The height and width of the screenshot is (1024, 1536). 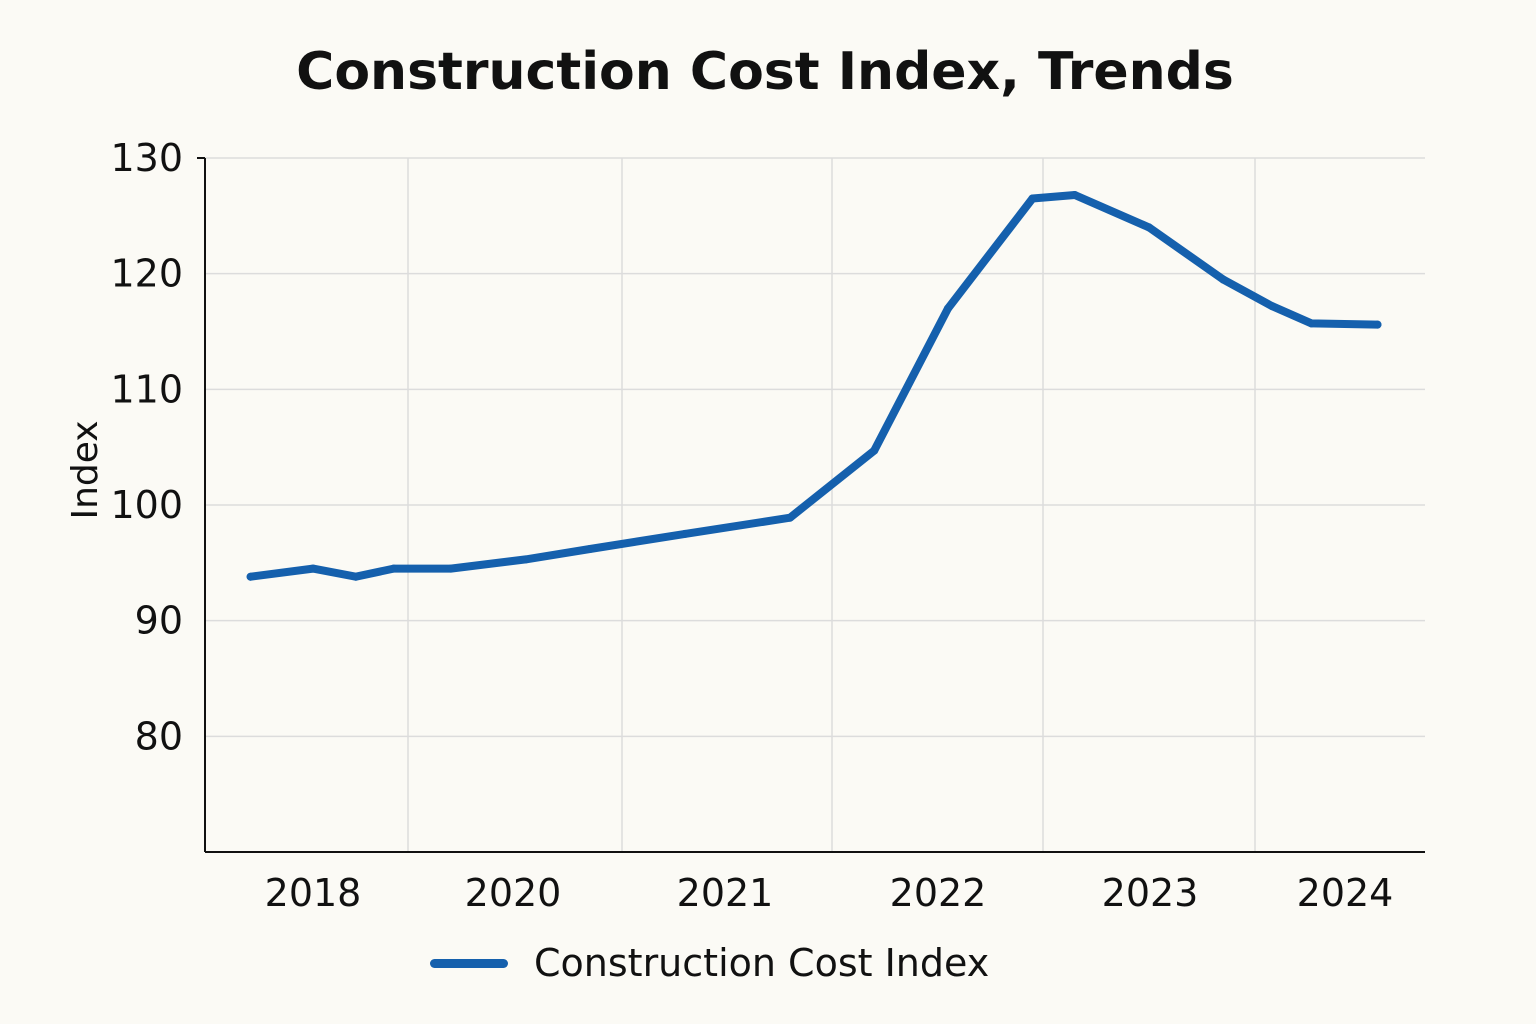 What do you see at coordinates (146, 447) in the screenshot?
I see `y-tick-labels: 80 90 100 110 120 130` at bounding box center [146, 447].